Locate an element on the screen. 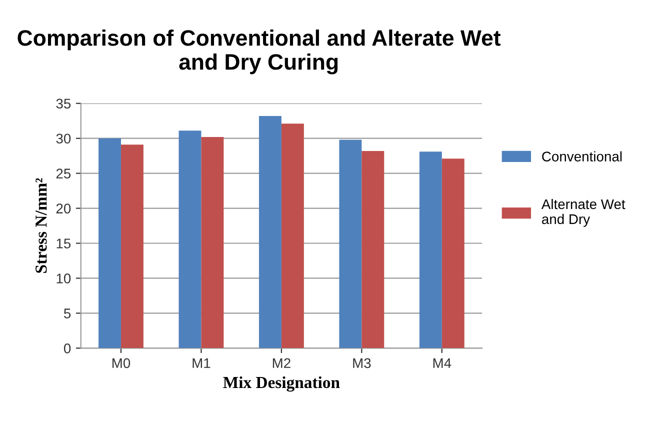 The image size is (647, 422). y-tick-label: 15 is located at coordinates (63, 243).